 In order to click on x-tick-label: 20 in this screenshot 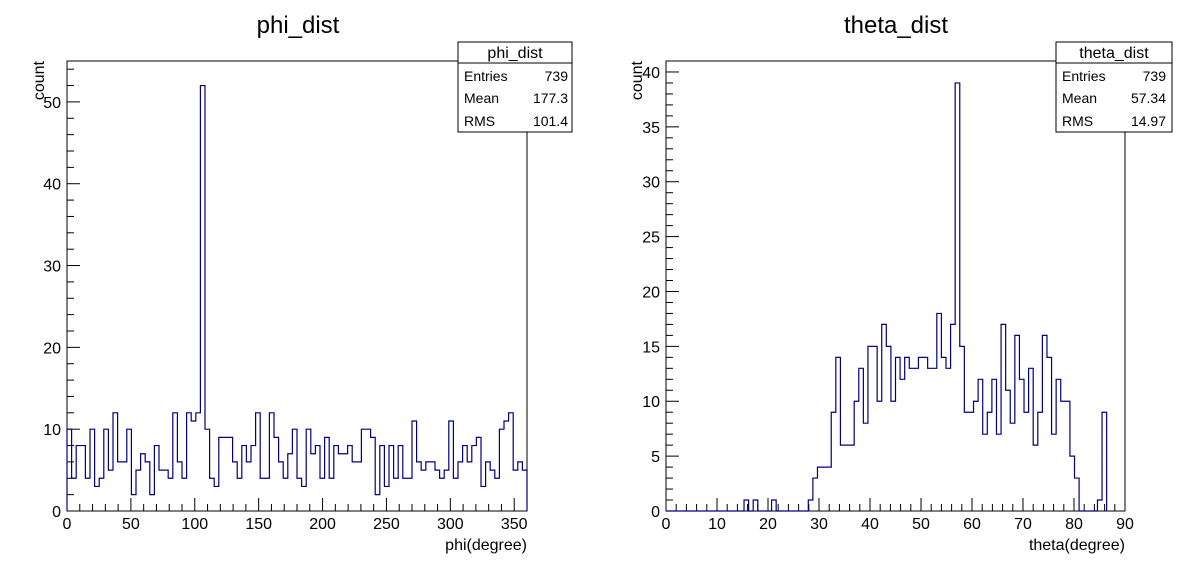, I will do `click(768, 524)`.